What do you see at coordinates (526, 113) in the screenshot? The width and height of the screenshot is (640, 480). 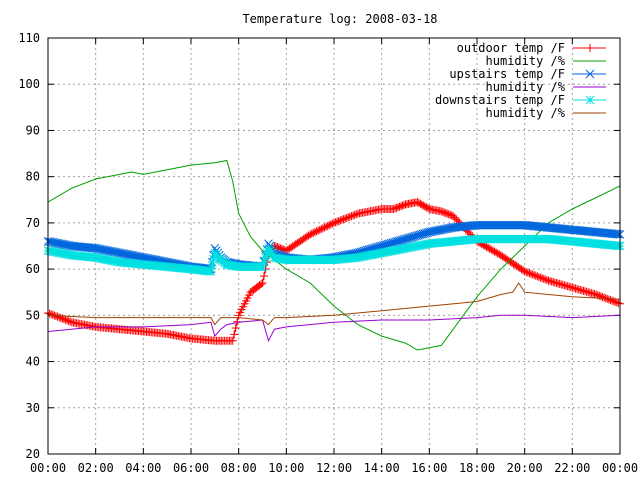 I see `legend-label: humidity /%` at bounding box center [526, 113].